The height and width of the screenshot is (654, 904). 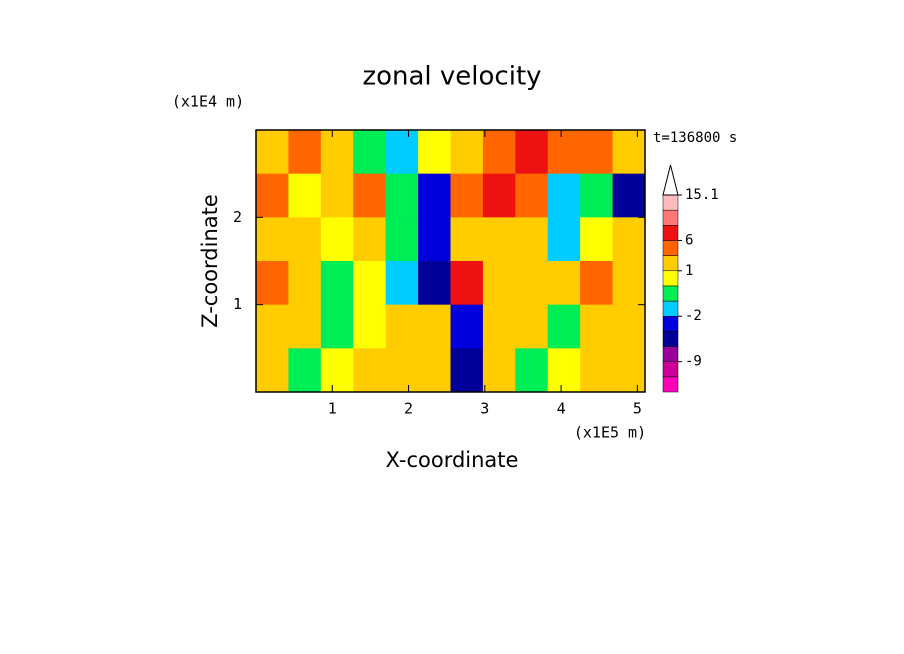 What do you see at coordinates (670, 180) in the screenshot?
I see `colorbar-extension` at bounding box center [670, 180].